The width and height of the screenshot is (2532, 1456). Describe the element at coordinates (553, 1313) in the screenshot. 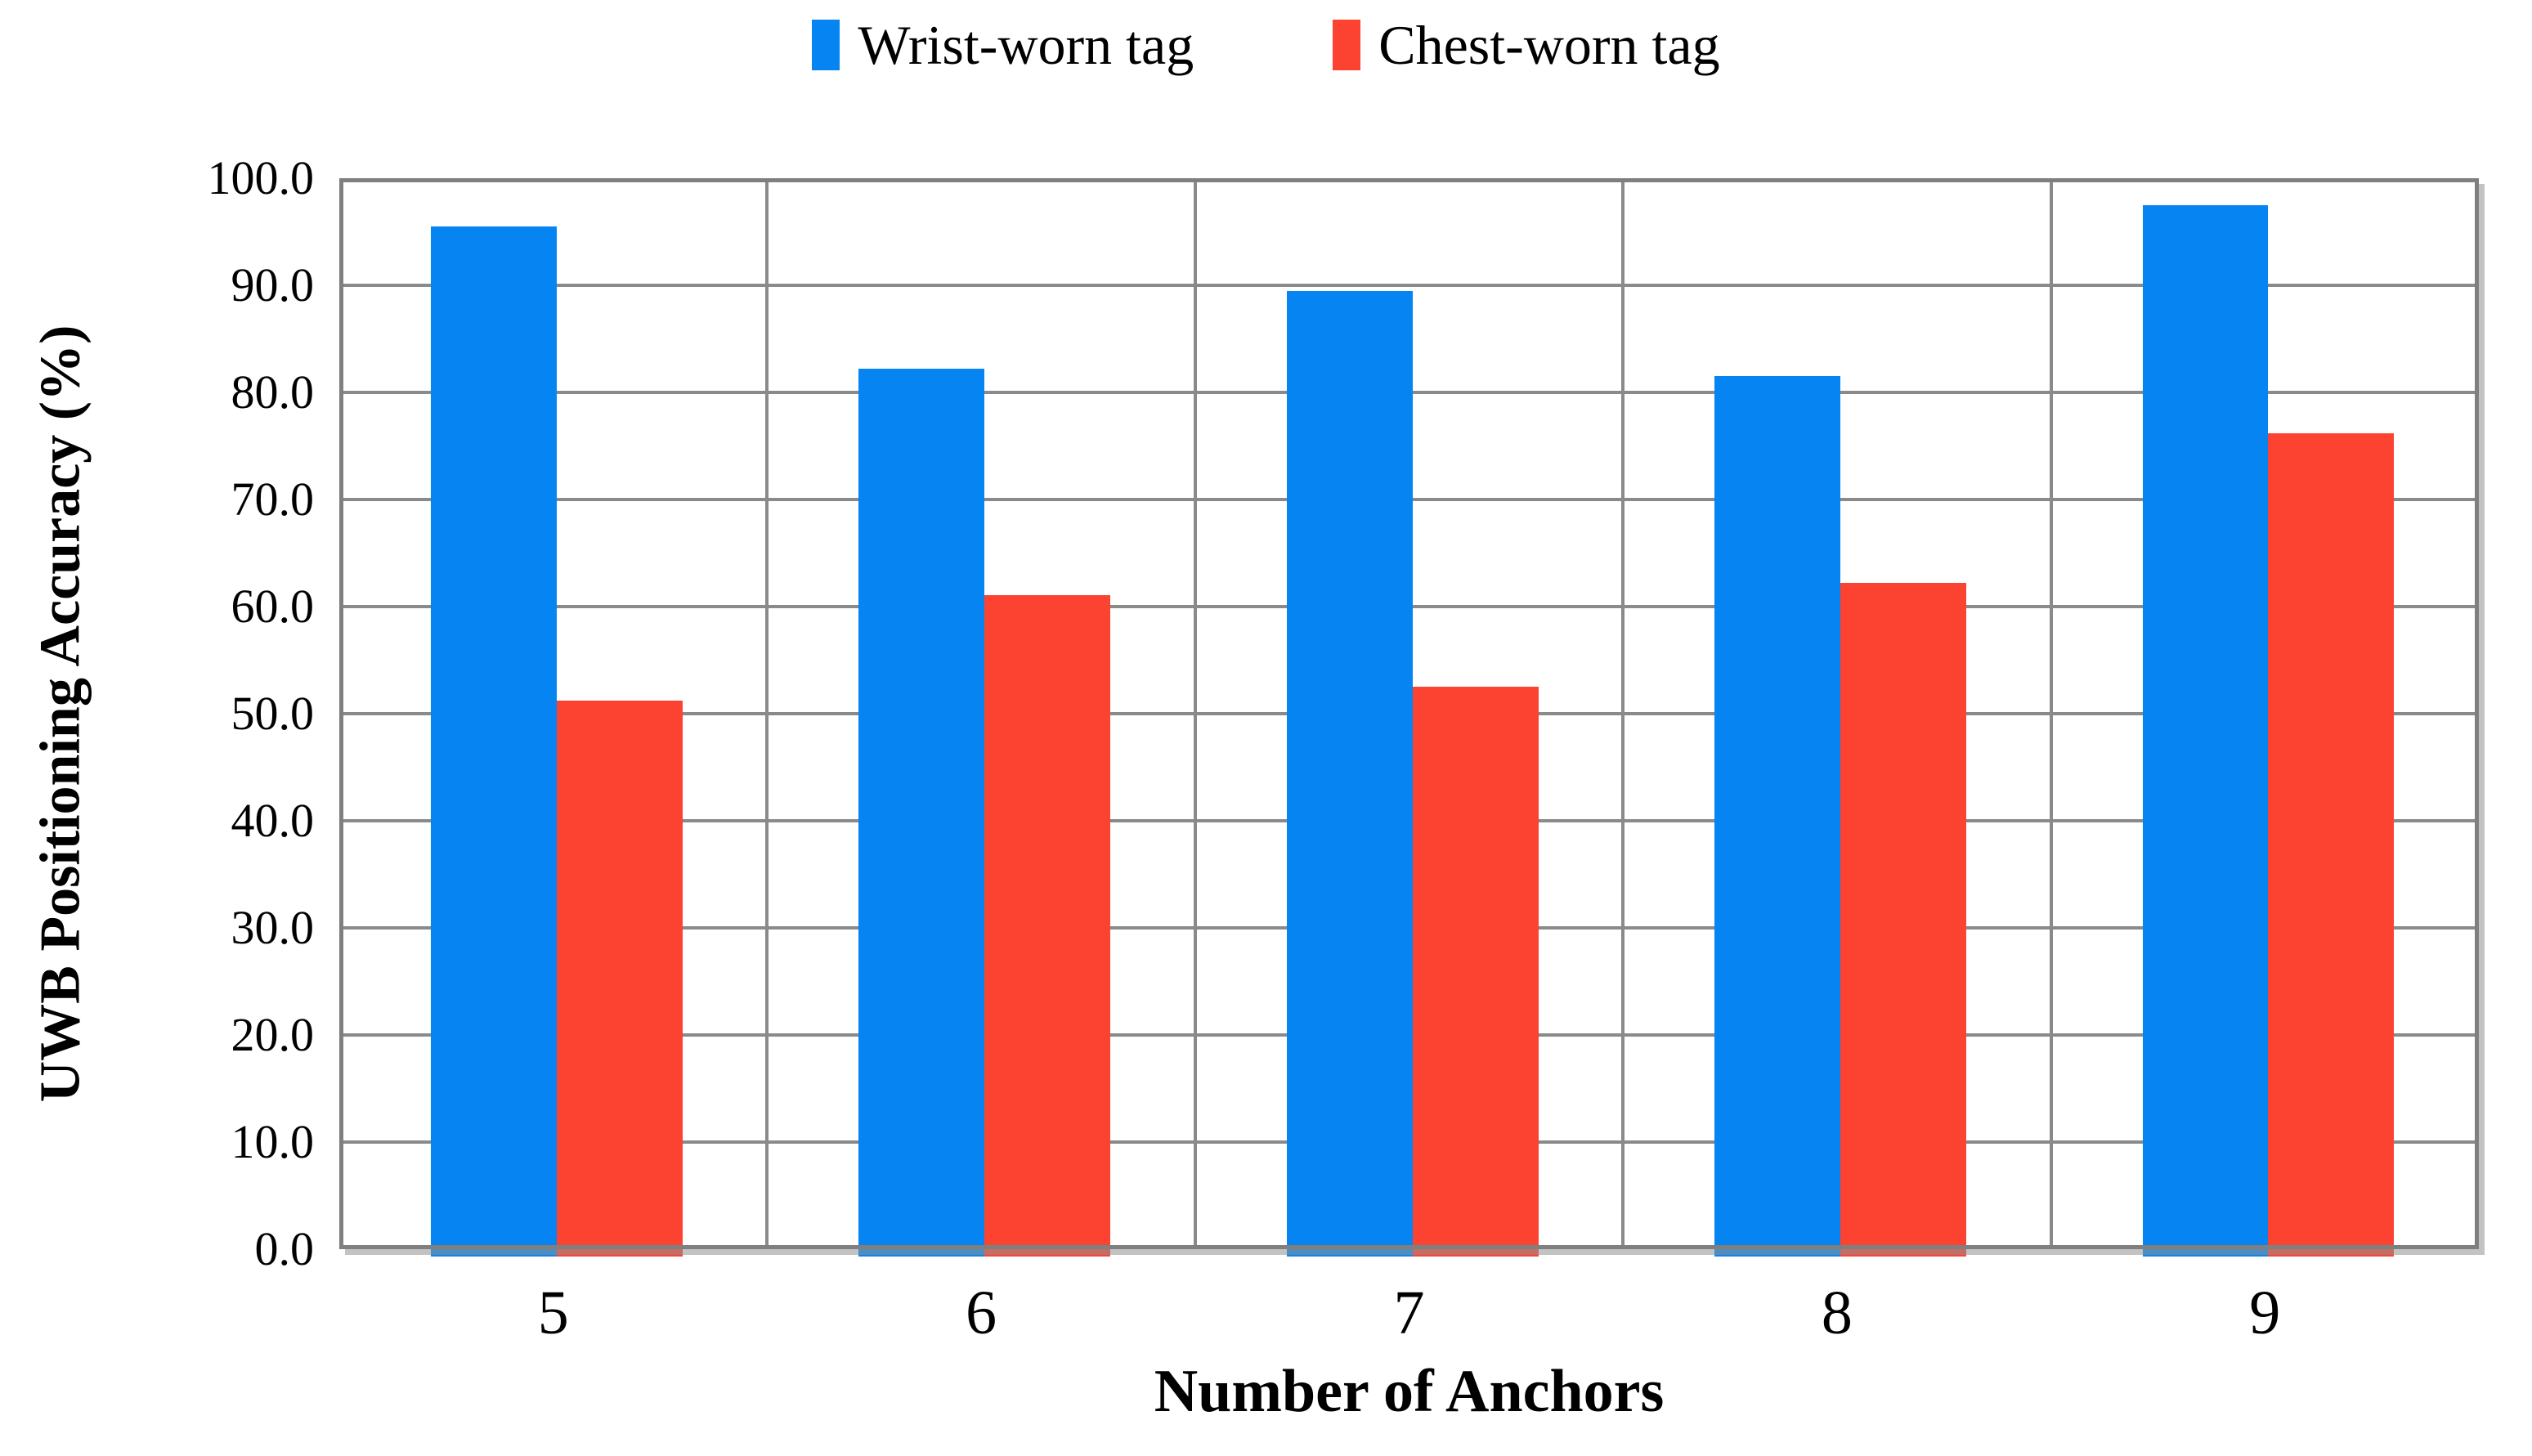

I see `x-tick-label-5: 5` at that location.